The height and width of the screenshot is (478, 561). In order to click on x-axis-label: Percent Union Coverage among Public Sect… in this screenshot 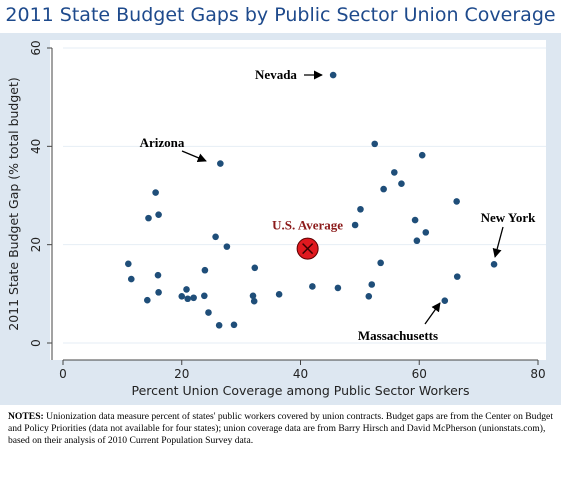, I will do `click(301, 390)`.